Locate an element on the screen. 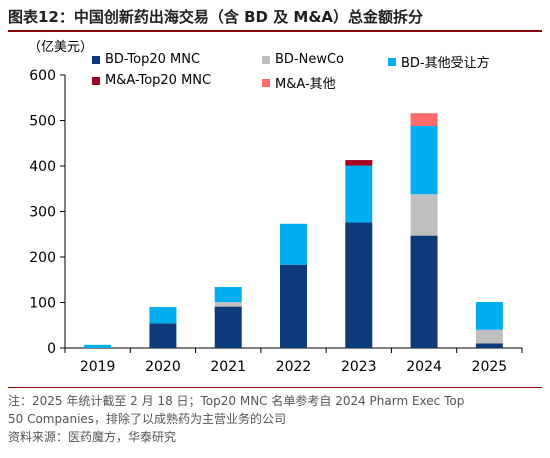 The width and height of the screenshot is (550, 458). legend-item: M&A-Top20 MNC is located at coordinates (151, 80).